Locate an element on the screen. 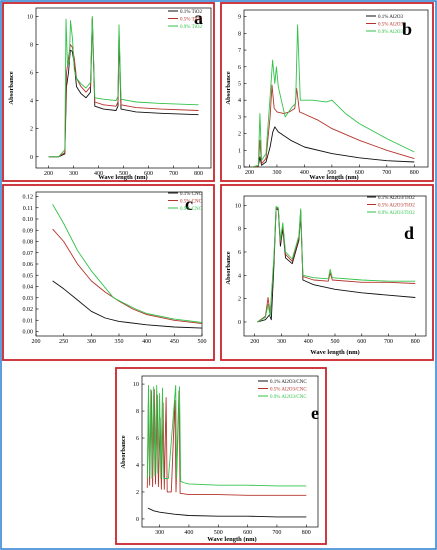  panel-a-xtick-label: 800 is located at coordinates (198, 174).